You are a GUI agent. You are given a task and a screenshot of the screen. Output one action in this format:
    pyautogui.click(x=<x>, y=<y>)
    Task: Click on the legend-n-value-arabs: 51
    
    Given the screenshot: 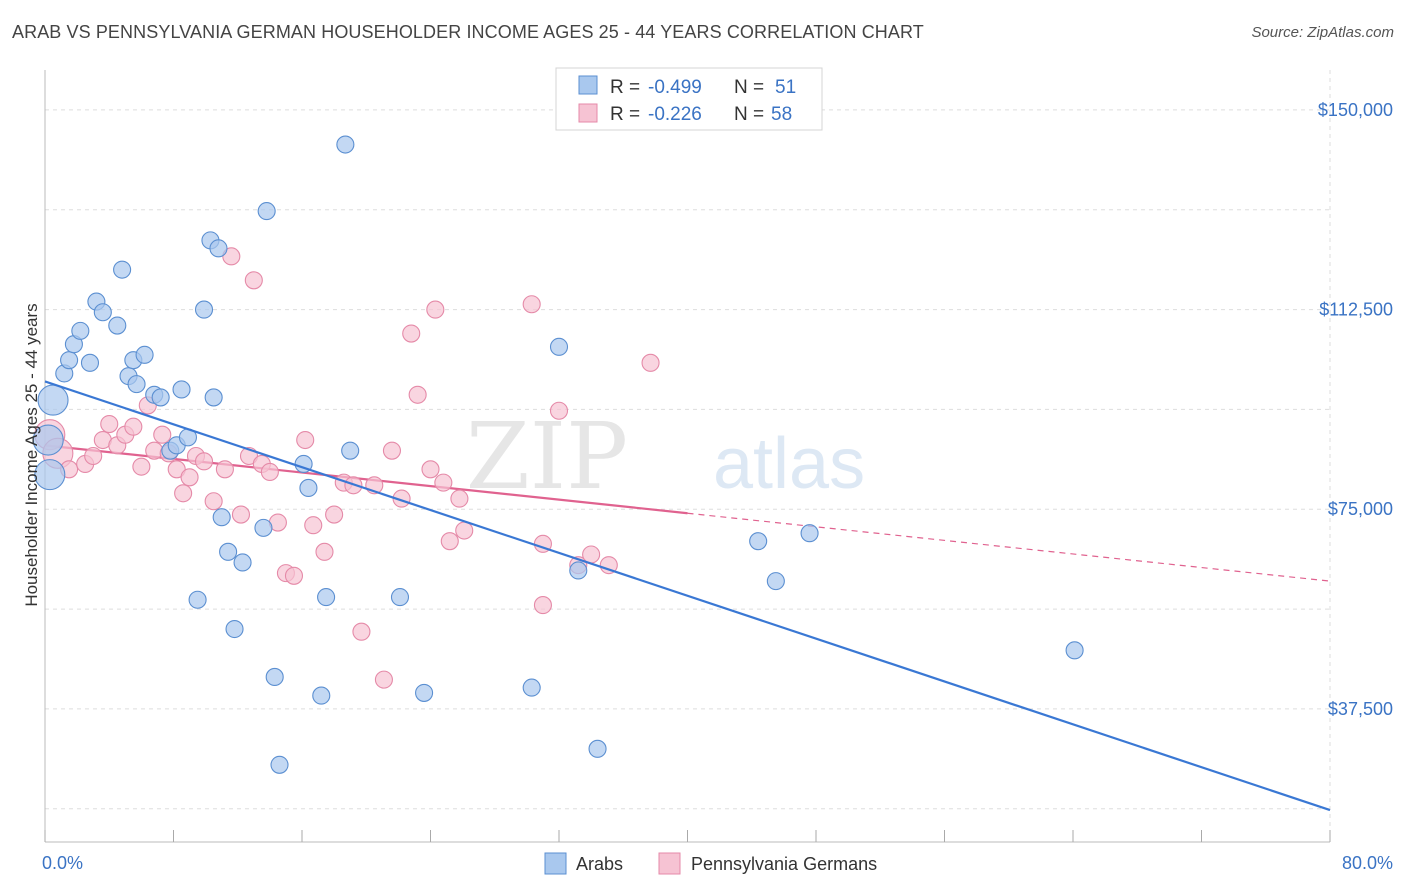 What is the action you would take?
    pyautogui.click(x=785, y=87)
    